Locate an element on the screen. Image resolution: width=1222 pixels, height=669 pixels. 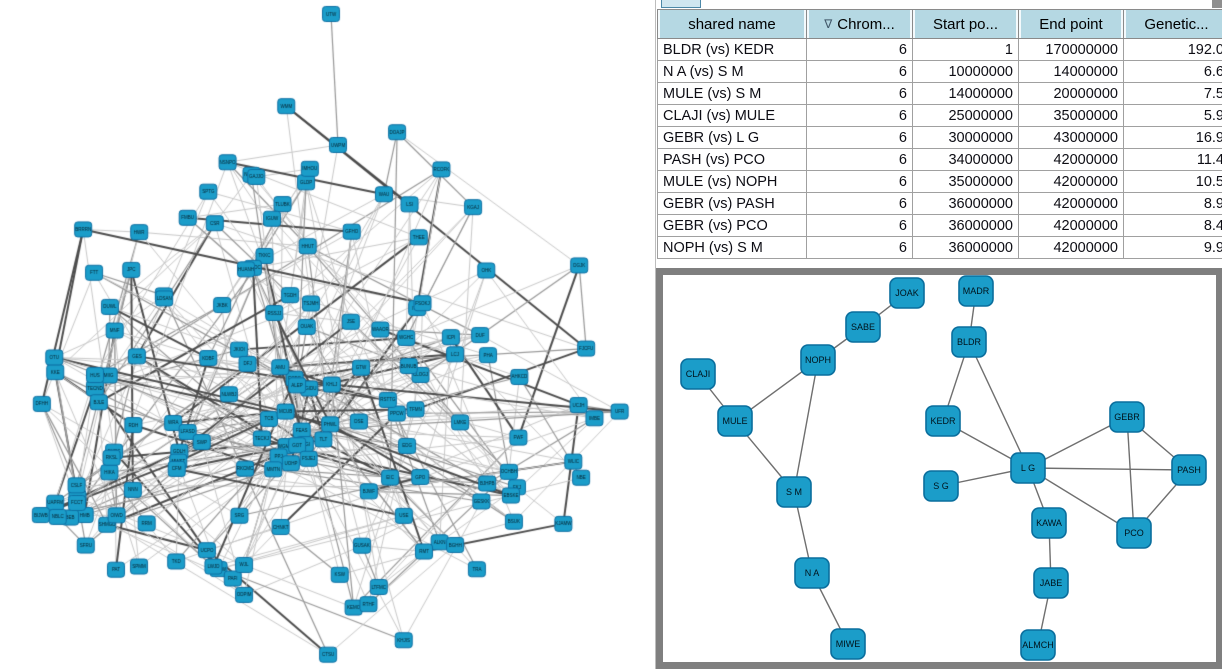
detail-node-almch: ALMCH is located at coordinates (1038, 645).